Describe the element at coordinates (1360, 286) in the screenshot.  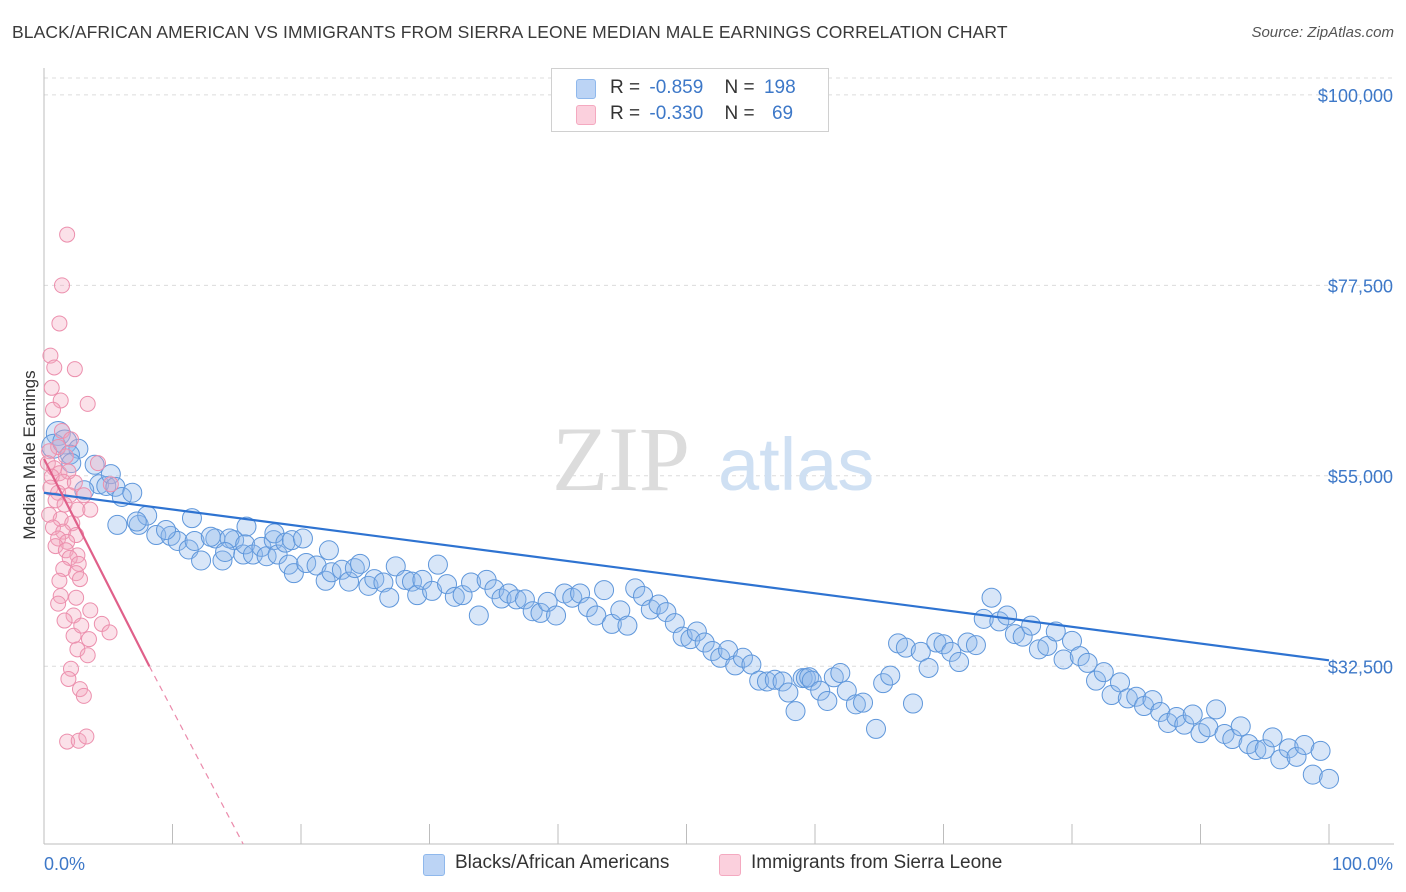
I see `y-tick-label: $77,500` at that location.